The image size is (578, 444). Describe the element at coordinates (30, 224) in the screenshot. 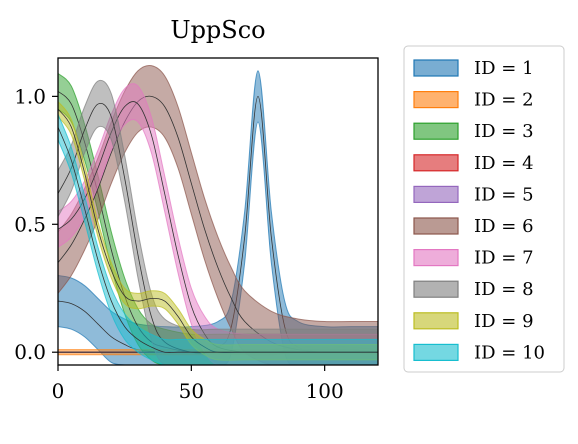

I see `y-tick-label: 0.5` at that location.